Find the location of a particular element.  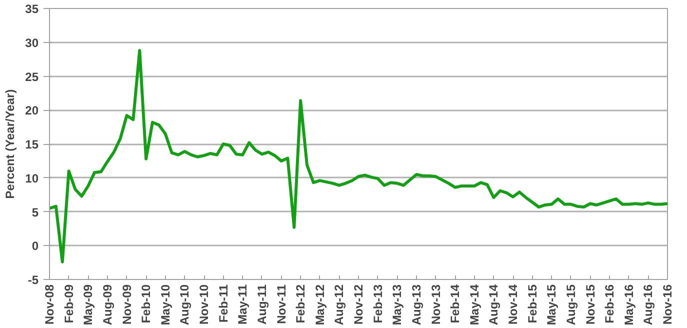

x-tick-label: May-15 is located at coordinates (551, 305).